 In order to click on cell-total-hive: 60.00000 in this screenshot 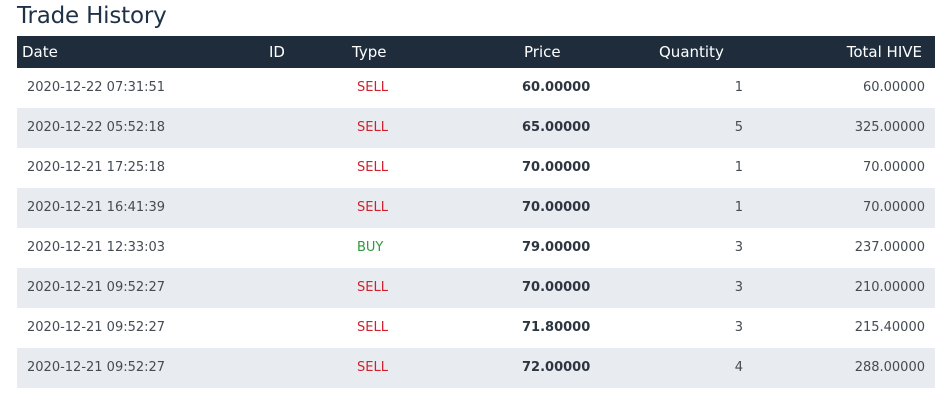, I will do `click(893, 87)`.